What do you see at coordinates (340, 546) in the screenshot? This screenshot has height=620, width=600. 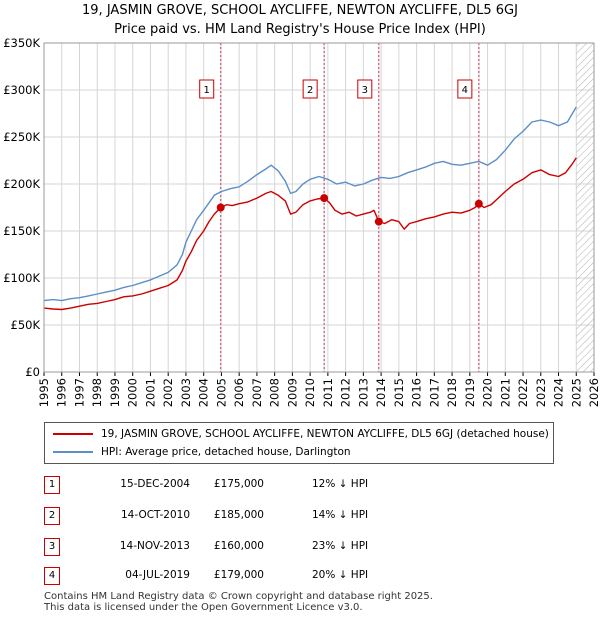 I see `transaction-hpi: 23% ↓ HPI` at bounding box center [340, 546].